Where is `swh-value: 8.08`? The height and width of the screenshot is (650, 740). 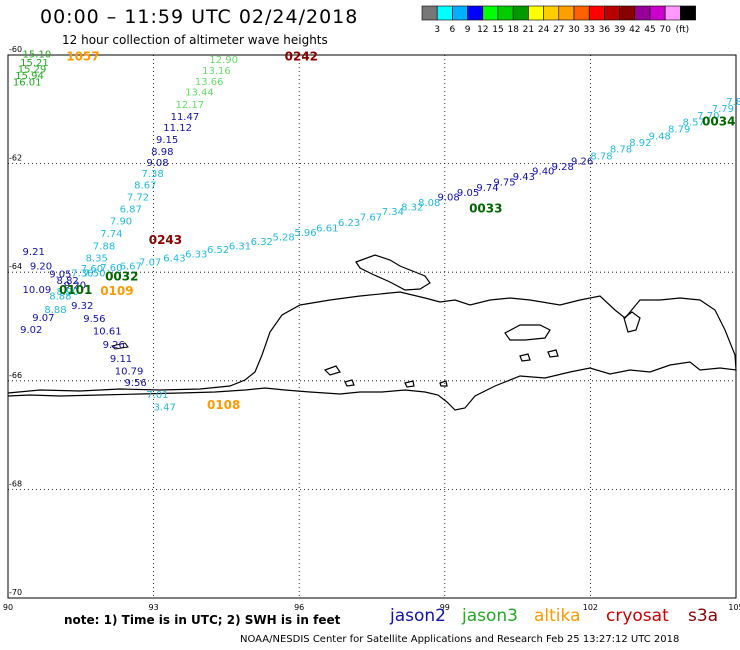
swh-value: 8.08 is located at coordinates (429, 203).